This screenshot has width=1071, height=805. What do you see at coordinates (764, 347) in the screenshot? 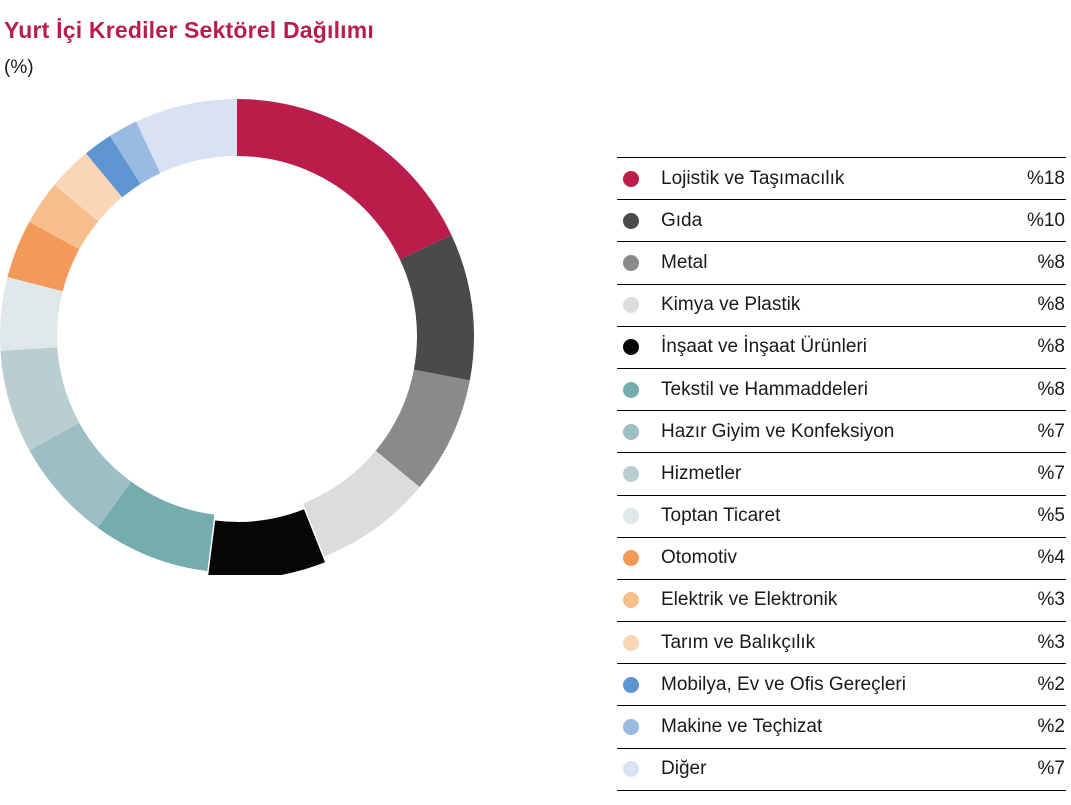
I see `legend-label: İnşaat ve İnşaat Ürünleri` at bounding box center [764, 347].